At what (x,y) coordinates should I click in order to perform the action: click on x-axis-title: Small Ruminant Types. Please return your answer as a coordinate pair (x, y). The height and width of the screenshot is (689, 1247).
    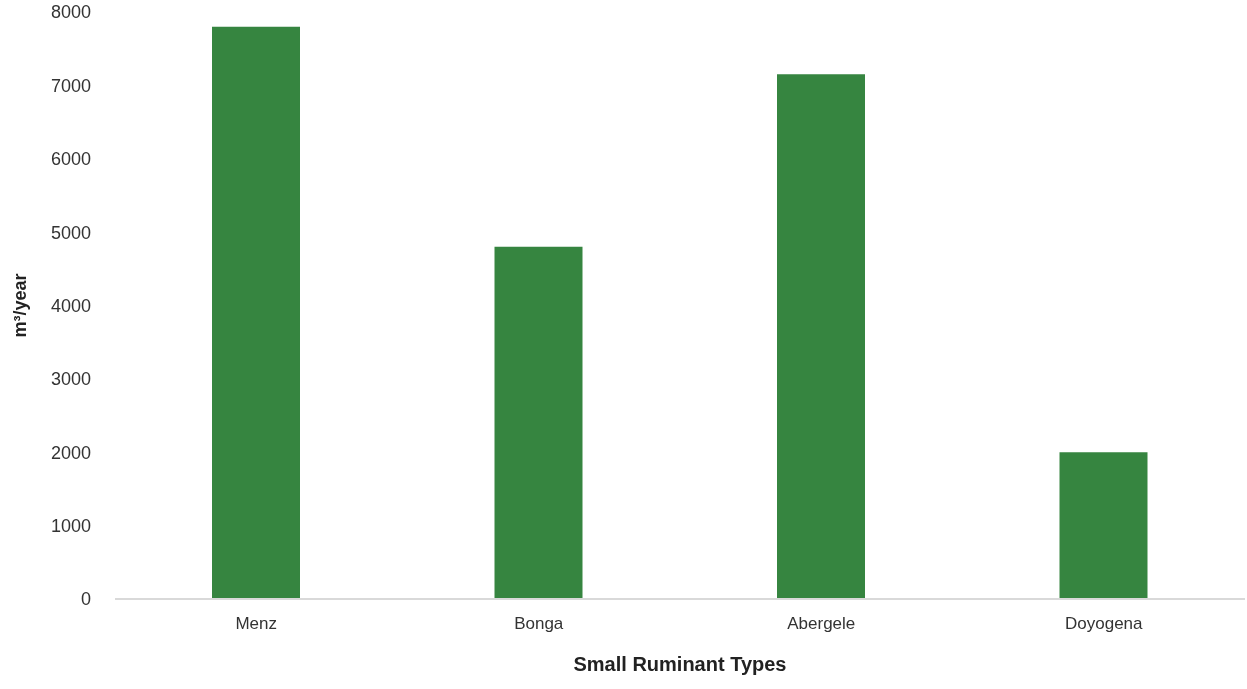
    Looking at the image, I should click on (680, 664).